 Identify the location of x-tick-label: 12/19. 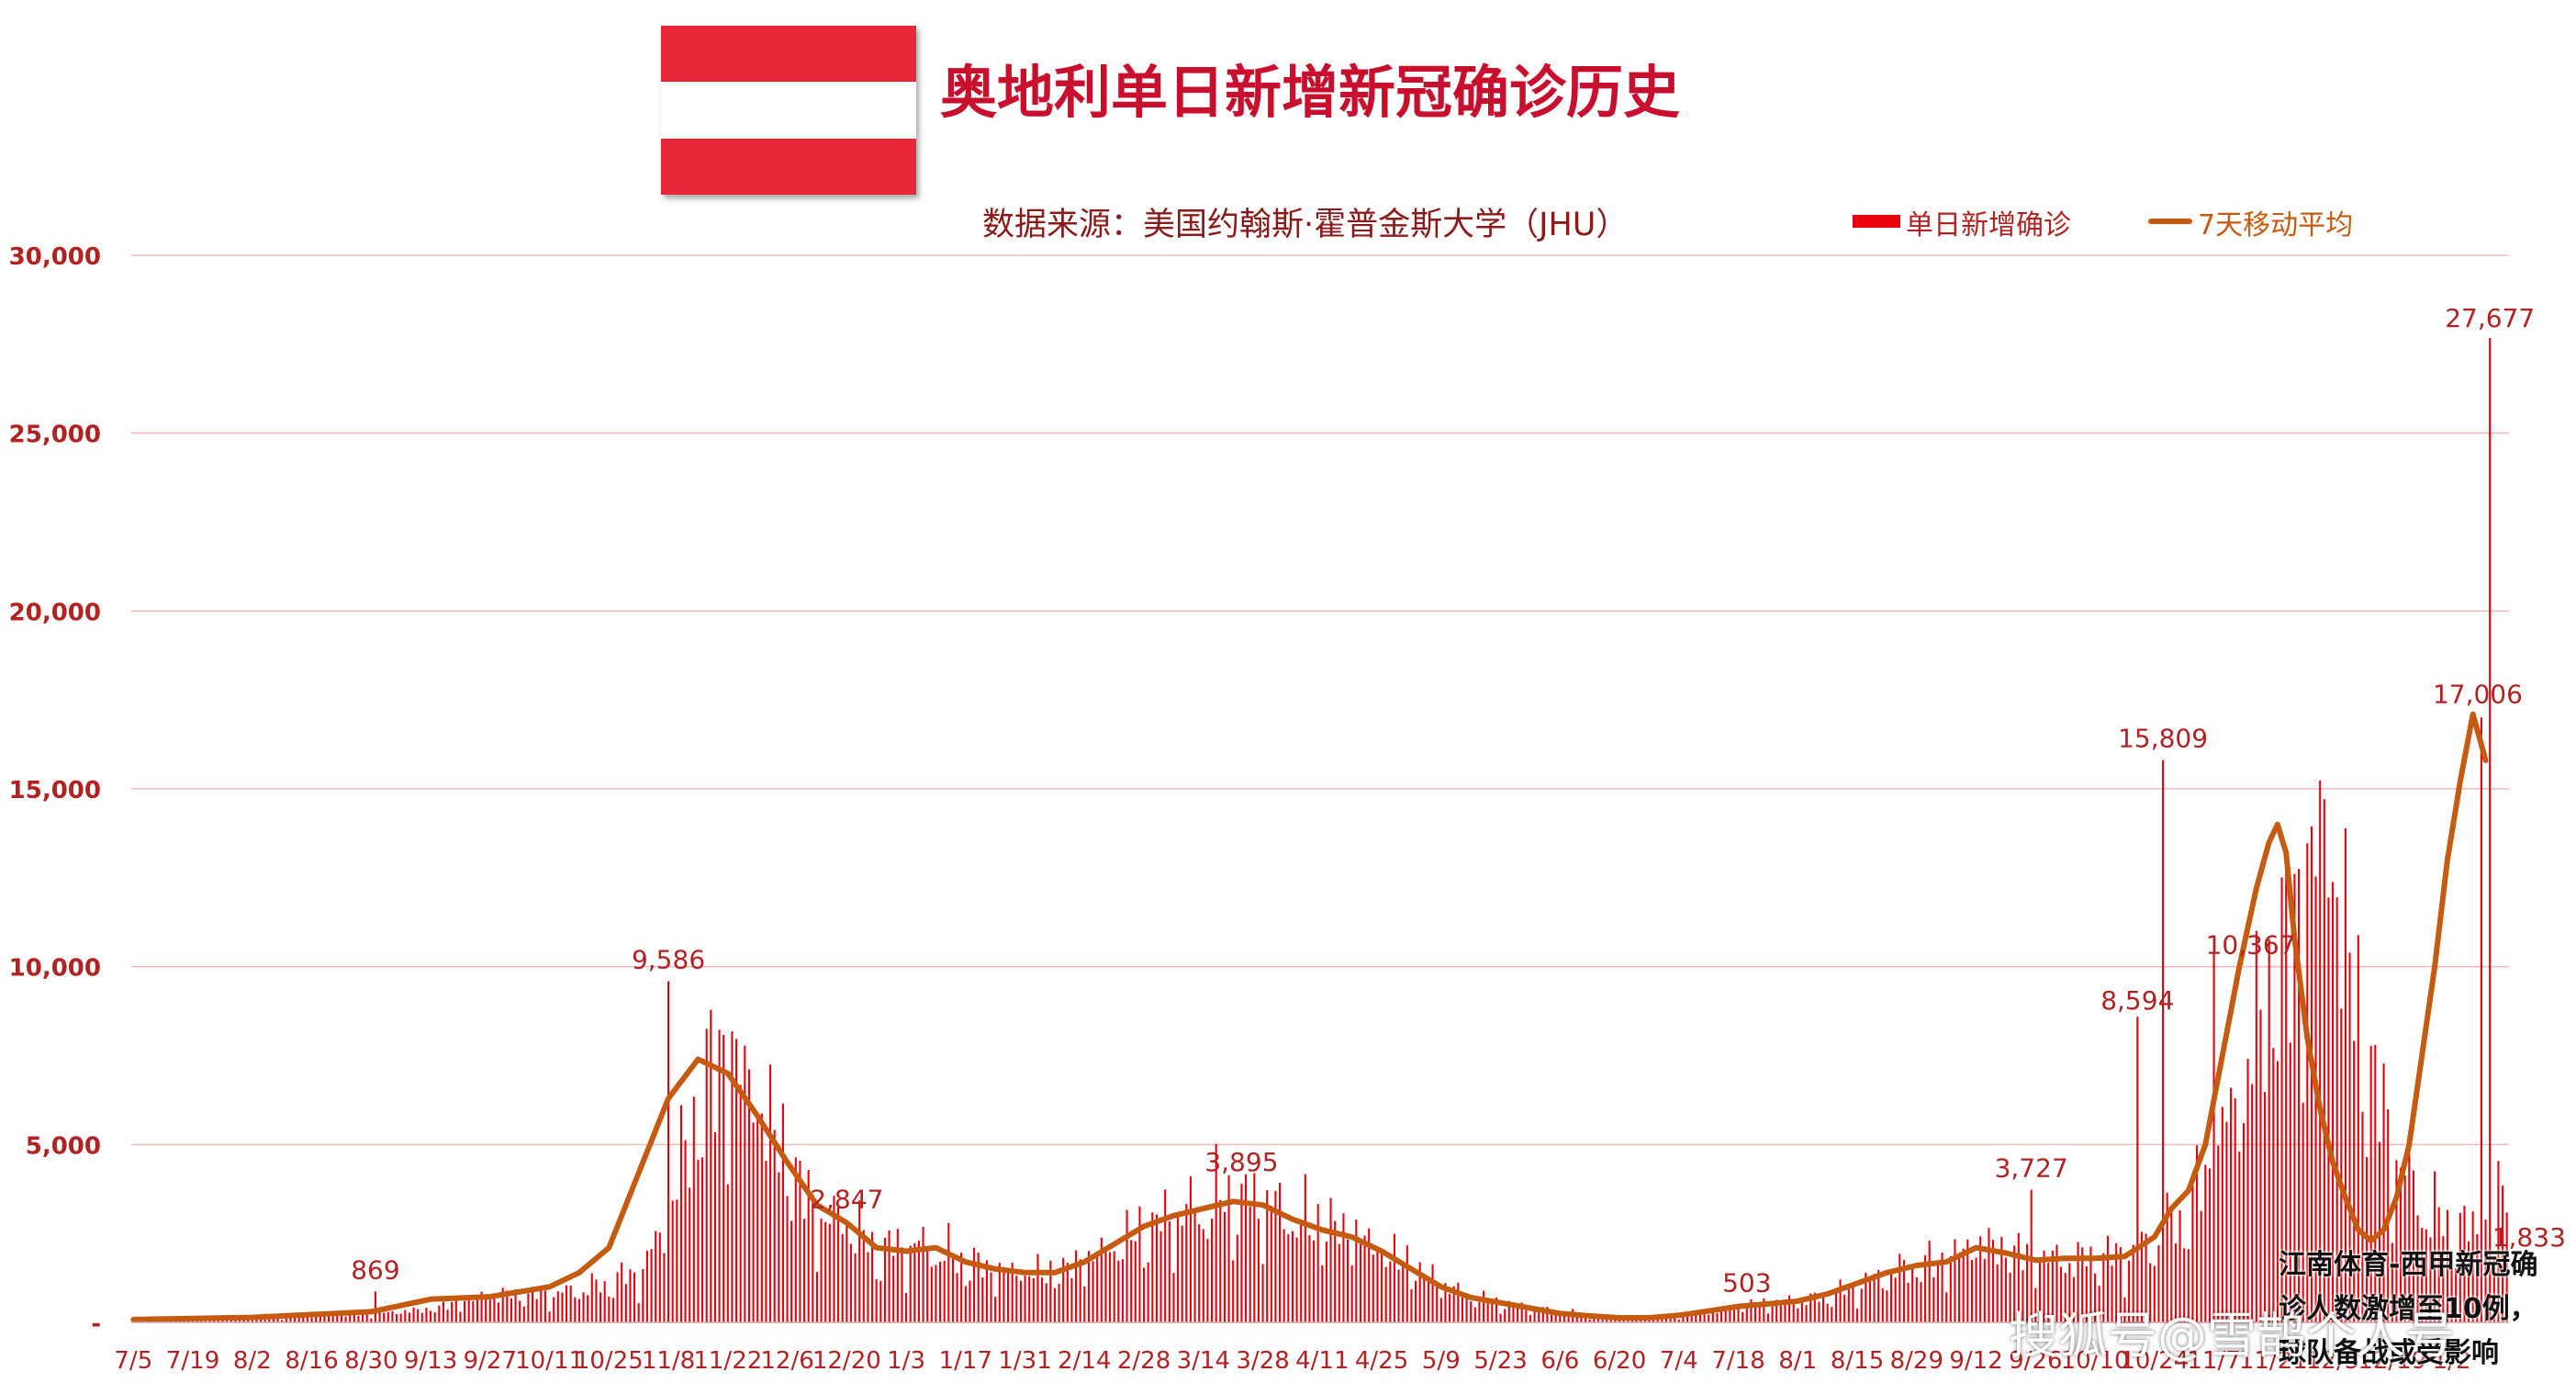
(2392, 1361).